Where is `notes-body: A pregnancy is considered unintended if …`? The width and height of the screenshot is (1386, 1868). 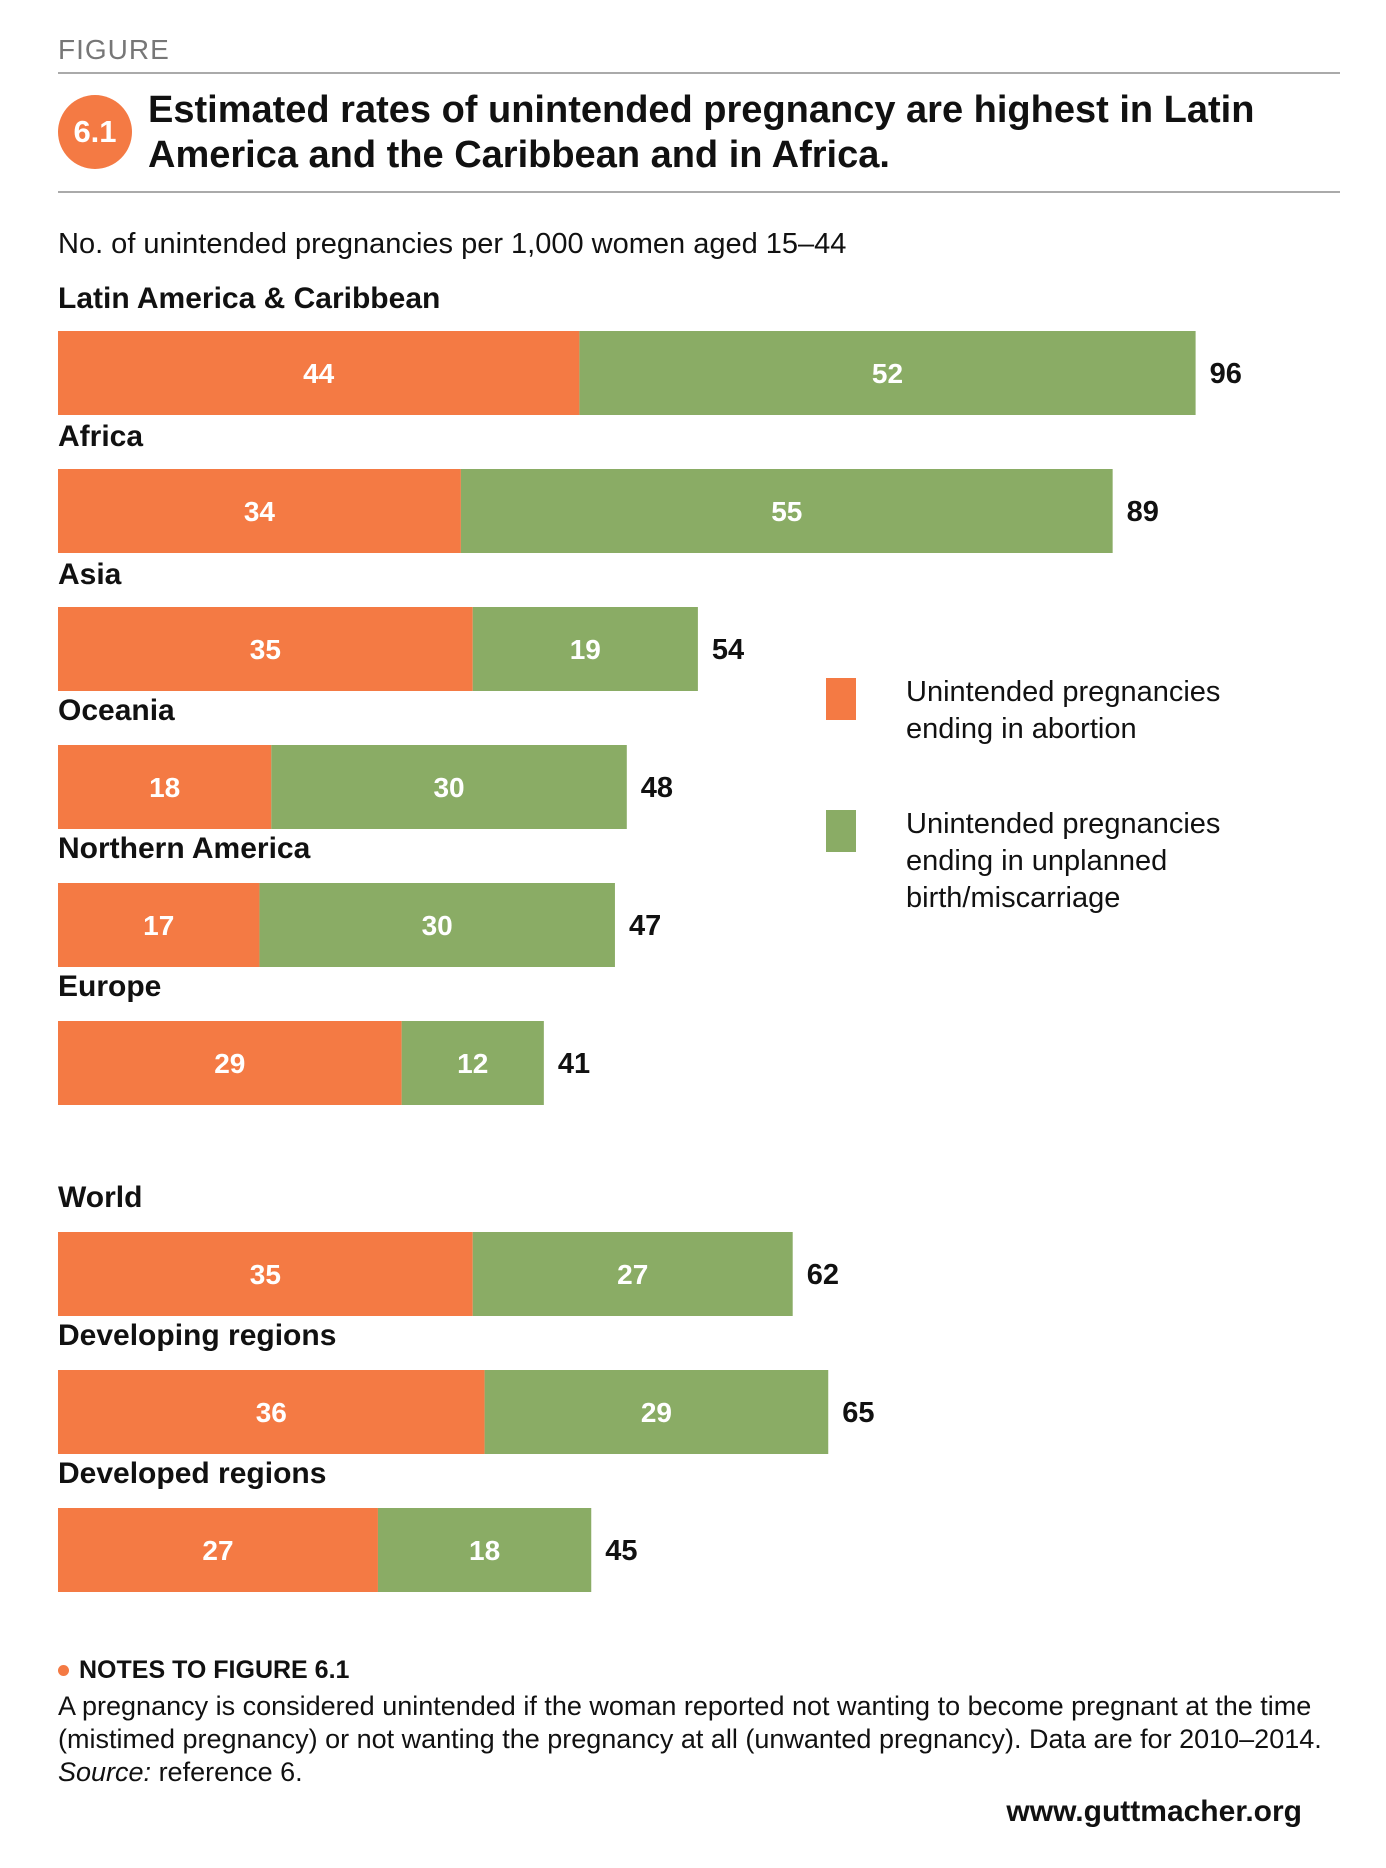 notes-body: A pregnancy is considered unintended if … is located at coordinates (693, 1739).